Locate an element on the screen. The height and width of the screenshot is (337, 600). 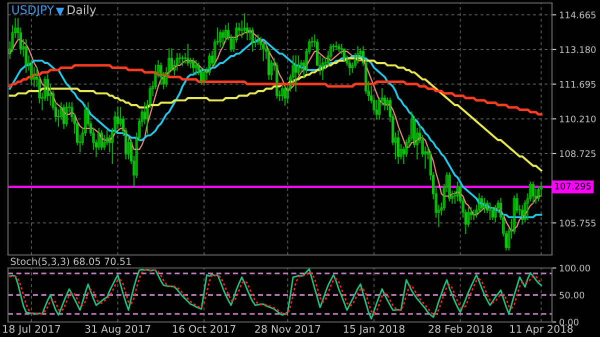
ref-line-label: 107.295 is located at coordinates (573, 186).